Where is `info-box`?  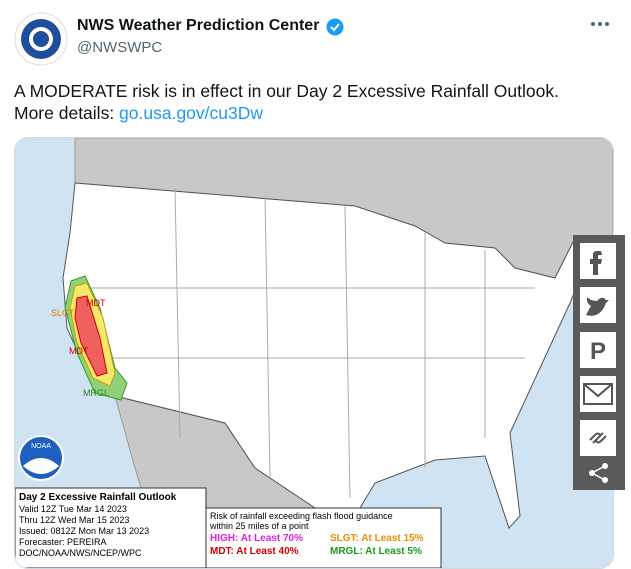
info-box is located at coordinates (111, 527).